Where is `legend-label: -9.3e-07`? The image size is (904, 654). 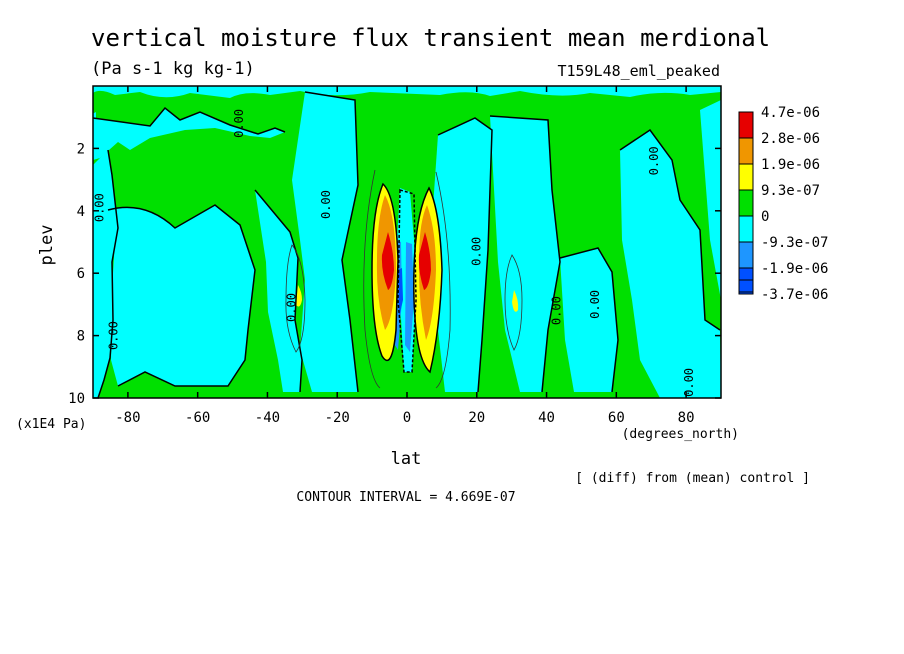 legend-label: -9.3e-07 is located at coordinates (794, 243).